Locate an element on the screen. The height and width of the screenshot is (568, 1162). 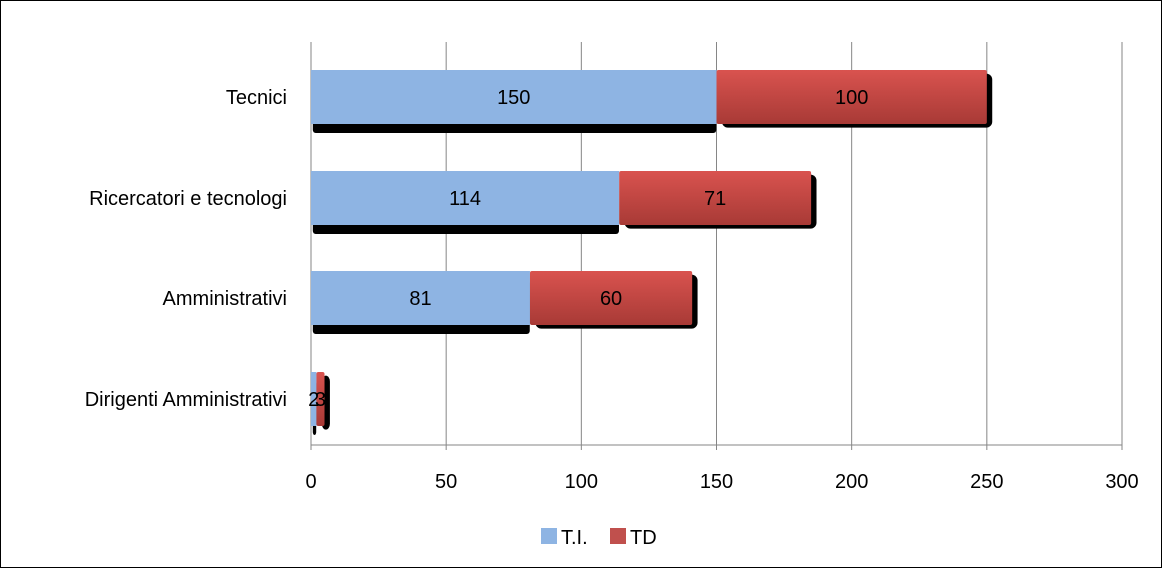
data-label-td: 60 is located at coordinates (611, 299).